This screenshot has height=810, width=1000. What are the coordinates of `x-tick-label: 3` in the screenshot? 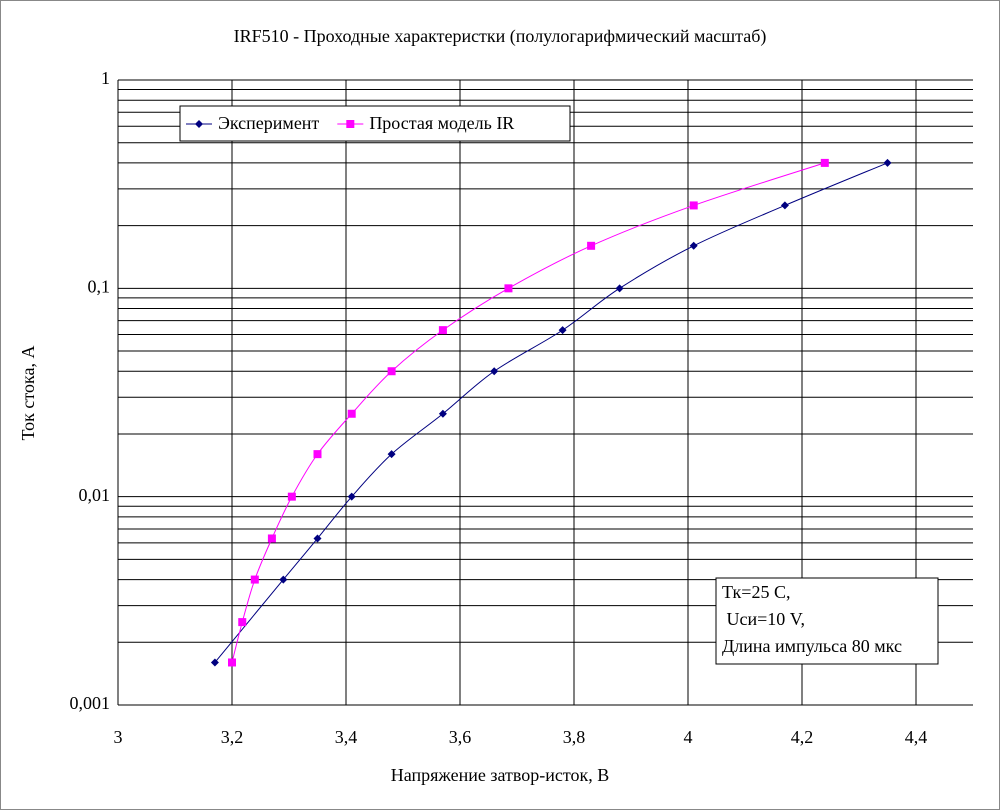 It's located at (118, 737).